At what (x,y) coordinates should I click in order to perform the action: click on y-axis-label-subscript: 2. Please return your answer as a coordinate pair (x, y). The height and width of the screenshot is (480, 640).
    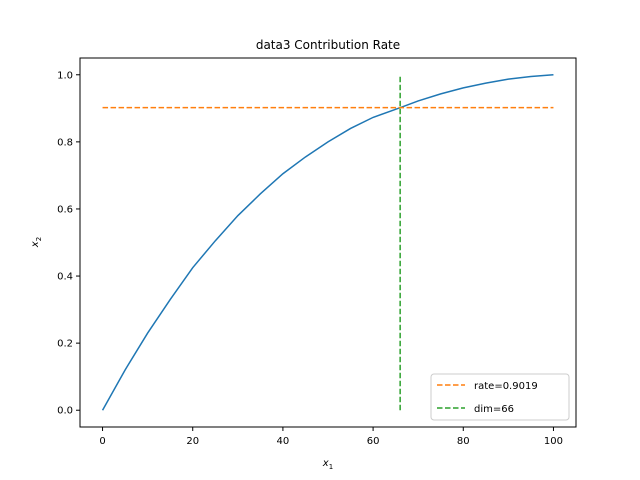
    Looking at the image, I should click on (39, 239).